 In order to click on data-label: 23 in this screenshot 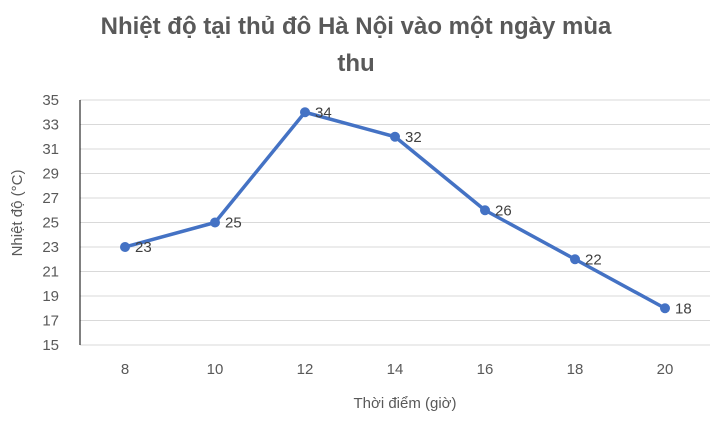, I will do `click(143, 247)`.